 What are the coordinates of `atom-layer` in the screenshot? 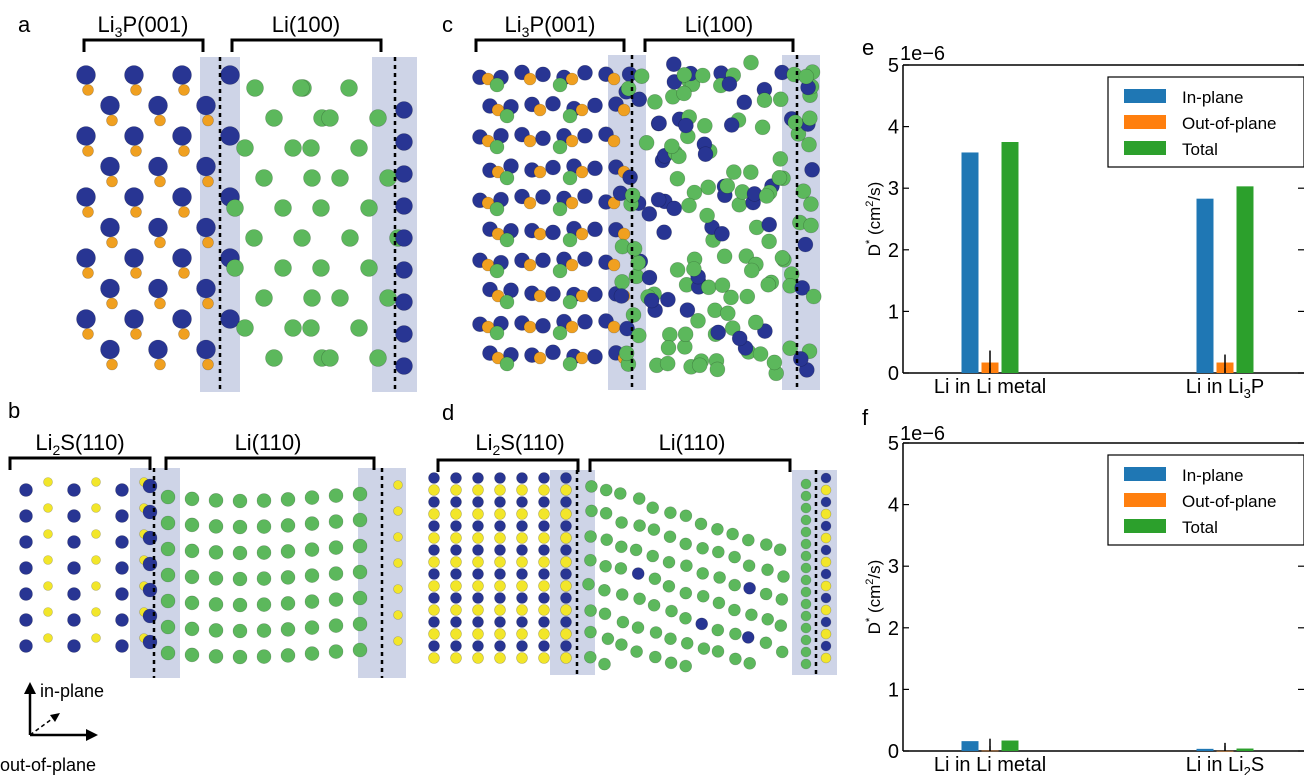 It's located at (647, 218).